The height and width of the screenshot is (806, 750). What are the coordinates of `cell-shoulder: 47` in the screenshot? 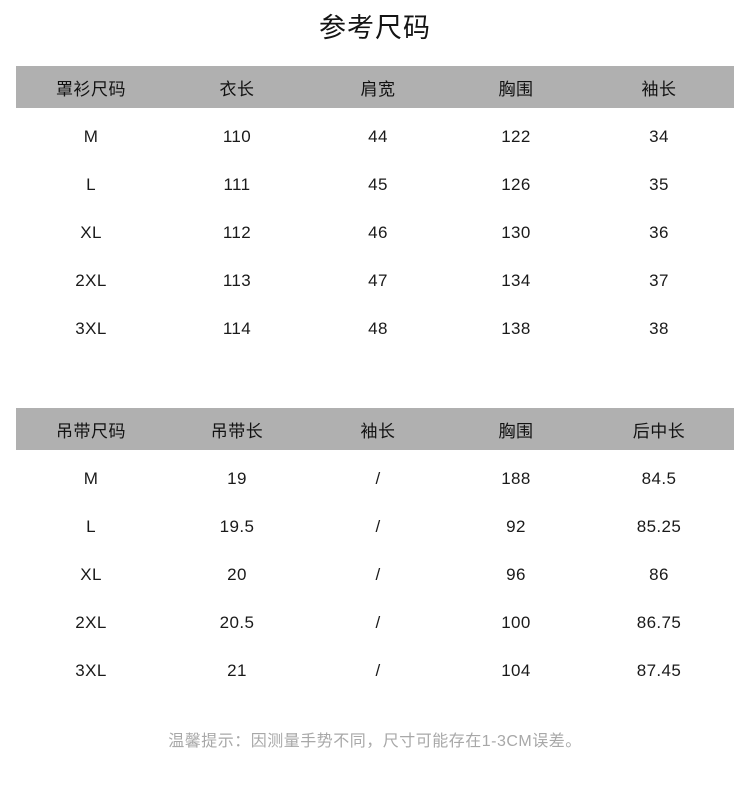 It's located at (378, 280).